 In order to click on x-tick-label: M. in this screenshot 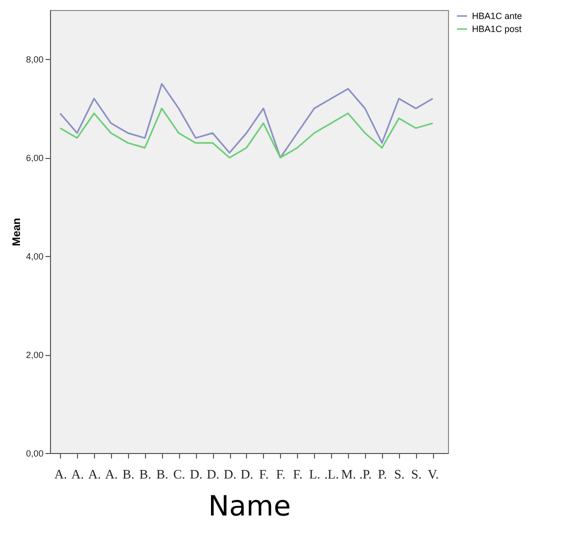, I will do `click(348, 474)`.